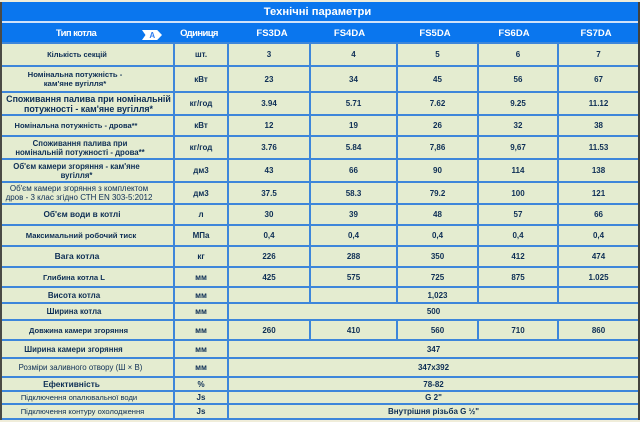 This screenshot has width=640, height=422. What do you see at coordinates (152, 35) in the screenshot?
I see `svg-text: A` at bounding box center [152, 35].